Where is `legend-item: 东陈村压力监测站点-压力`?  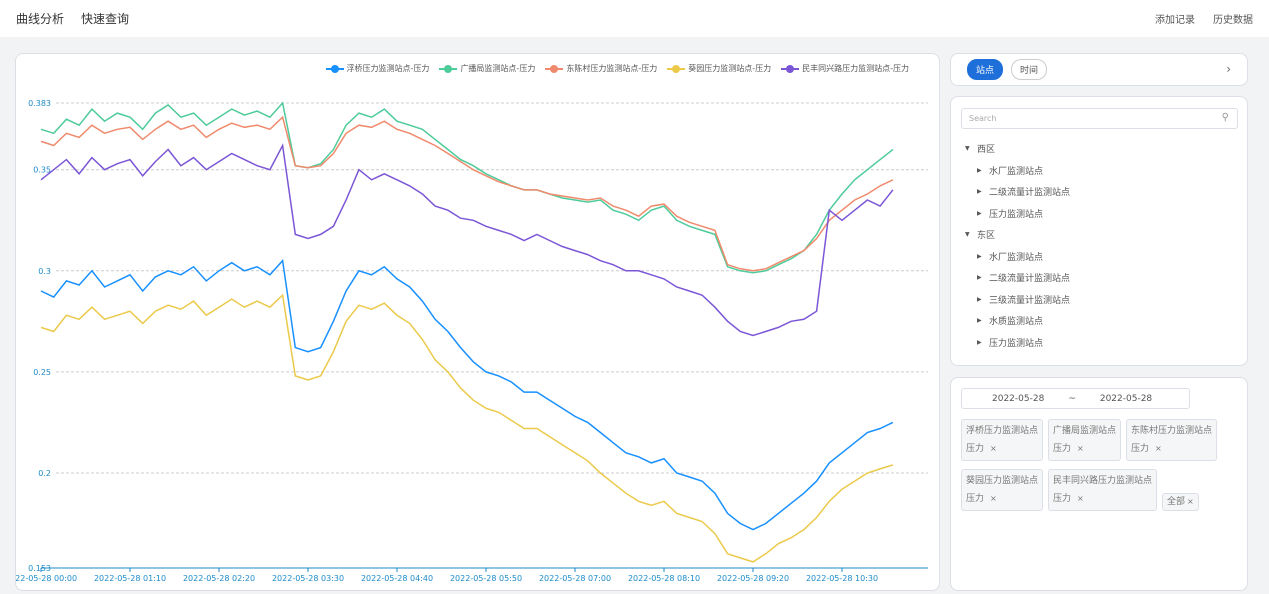 legend-item: 东陈村压力监测站点-压力 is located at coordinates (601, 68).